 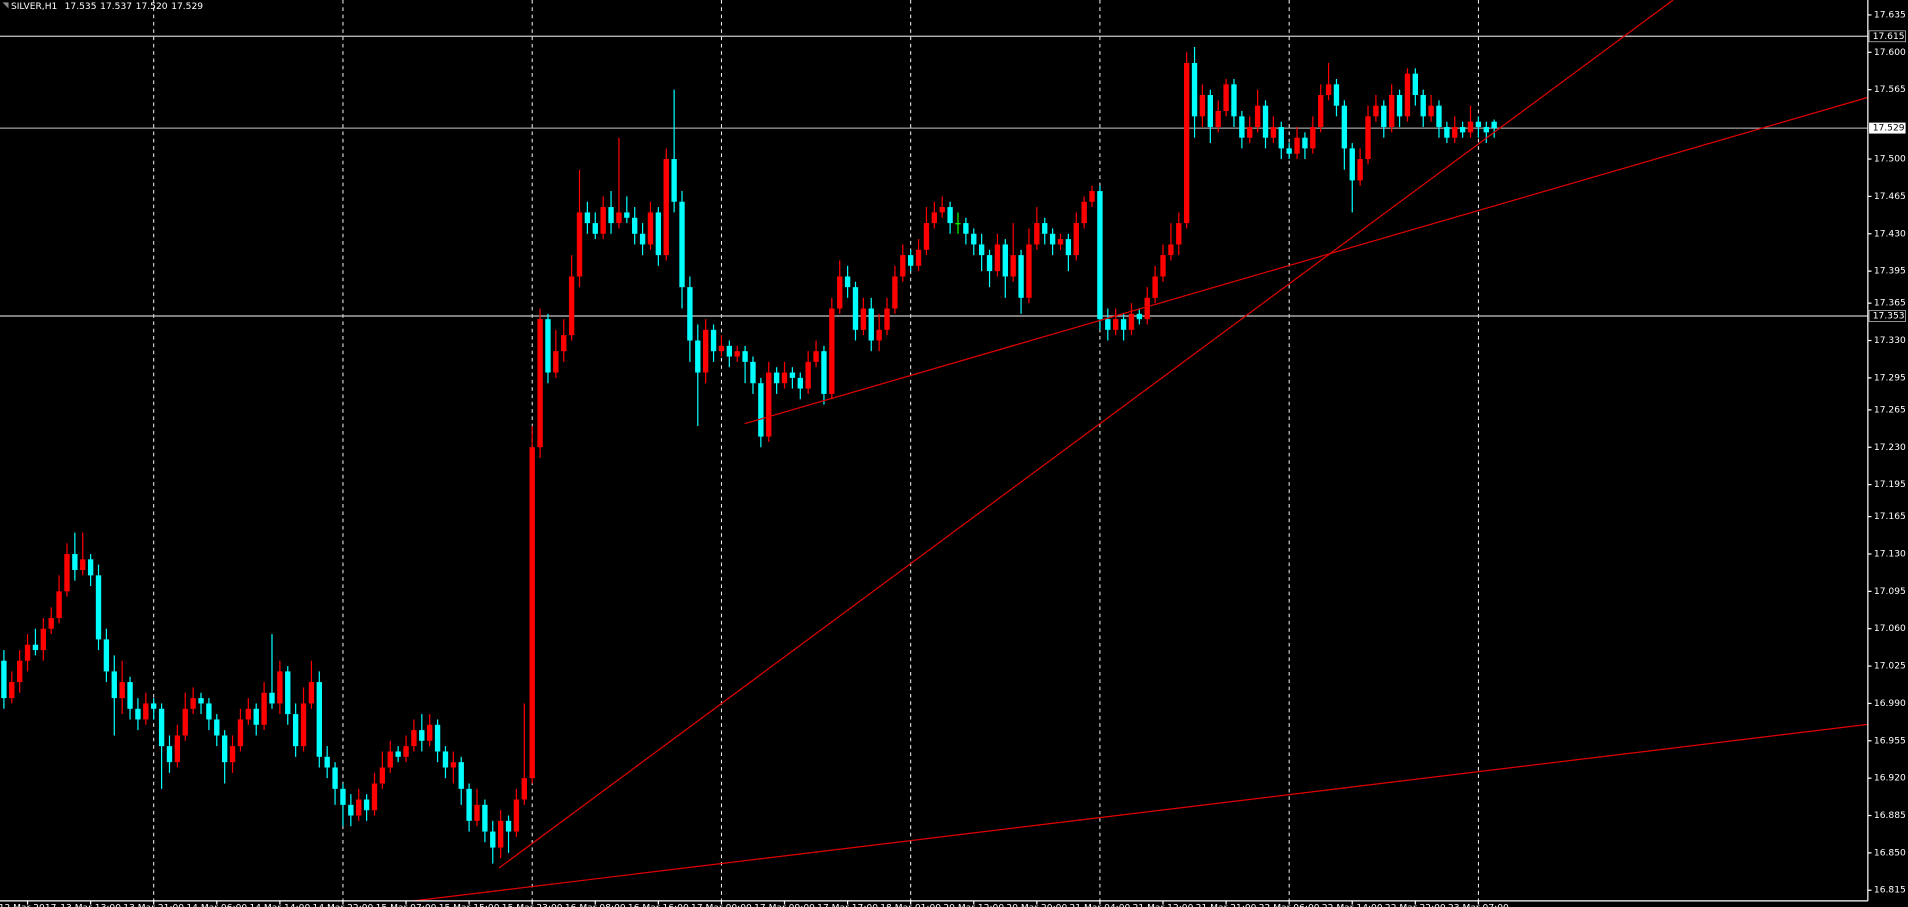 I want to click on x-tick-label: 15 Mar 15:00, so click(x=469, y=905).